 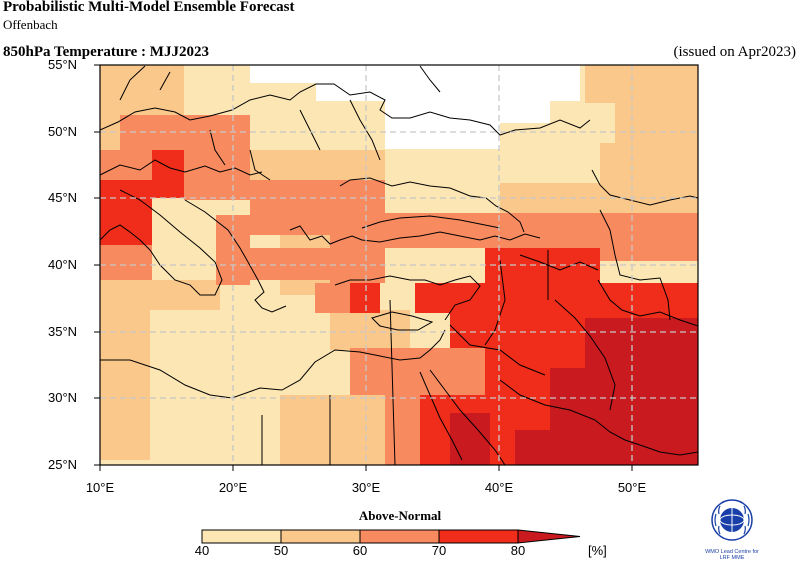 I want to click on legend-unit: [%], so click(x=597, y=550).